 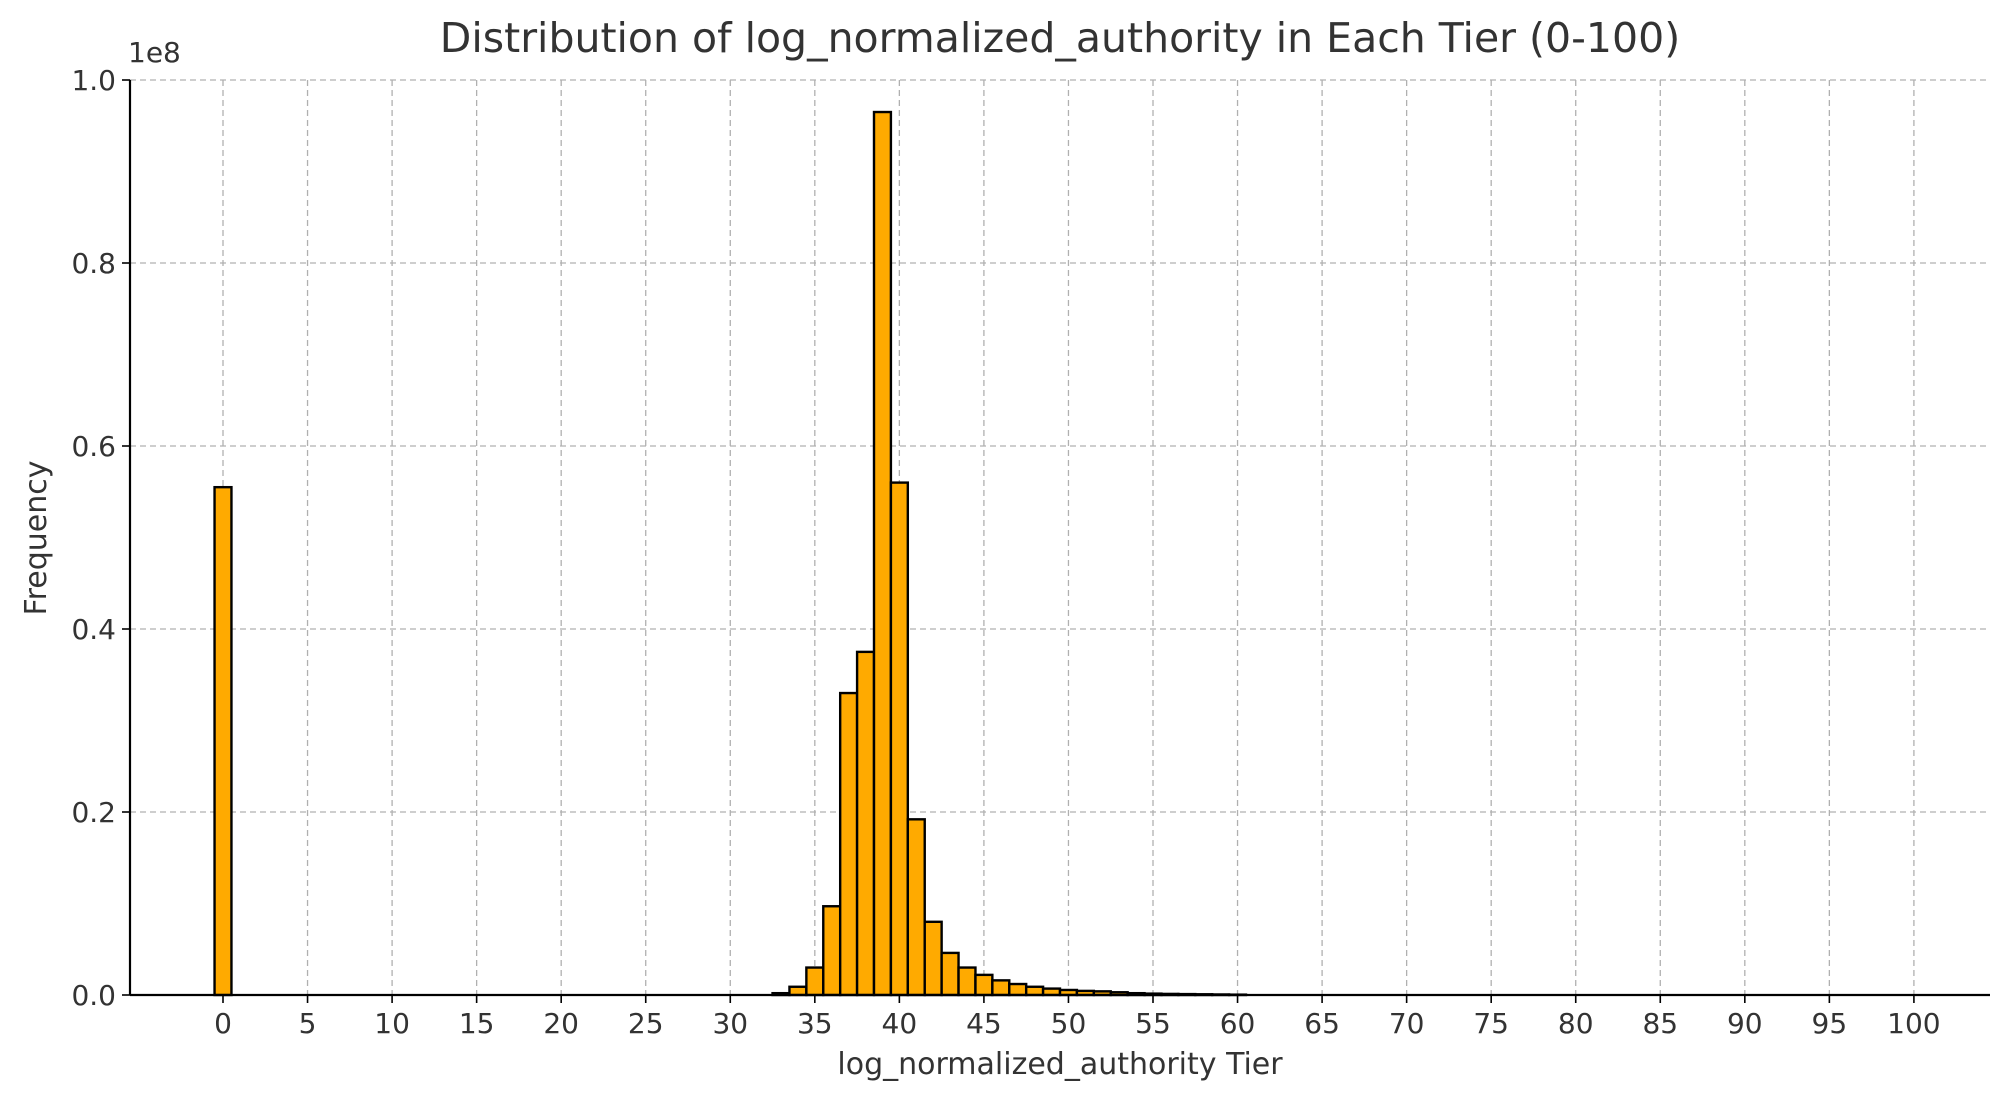 I want to click on y-tick-label: 0.2, so click(x=93, y=812).